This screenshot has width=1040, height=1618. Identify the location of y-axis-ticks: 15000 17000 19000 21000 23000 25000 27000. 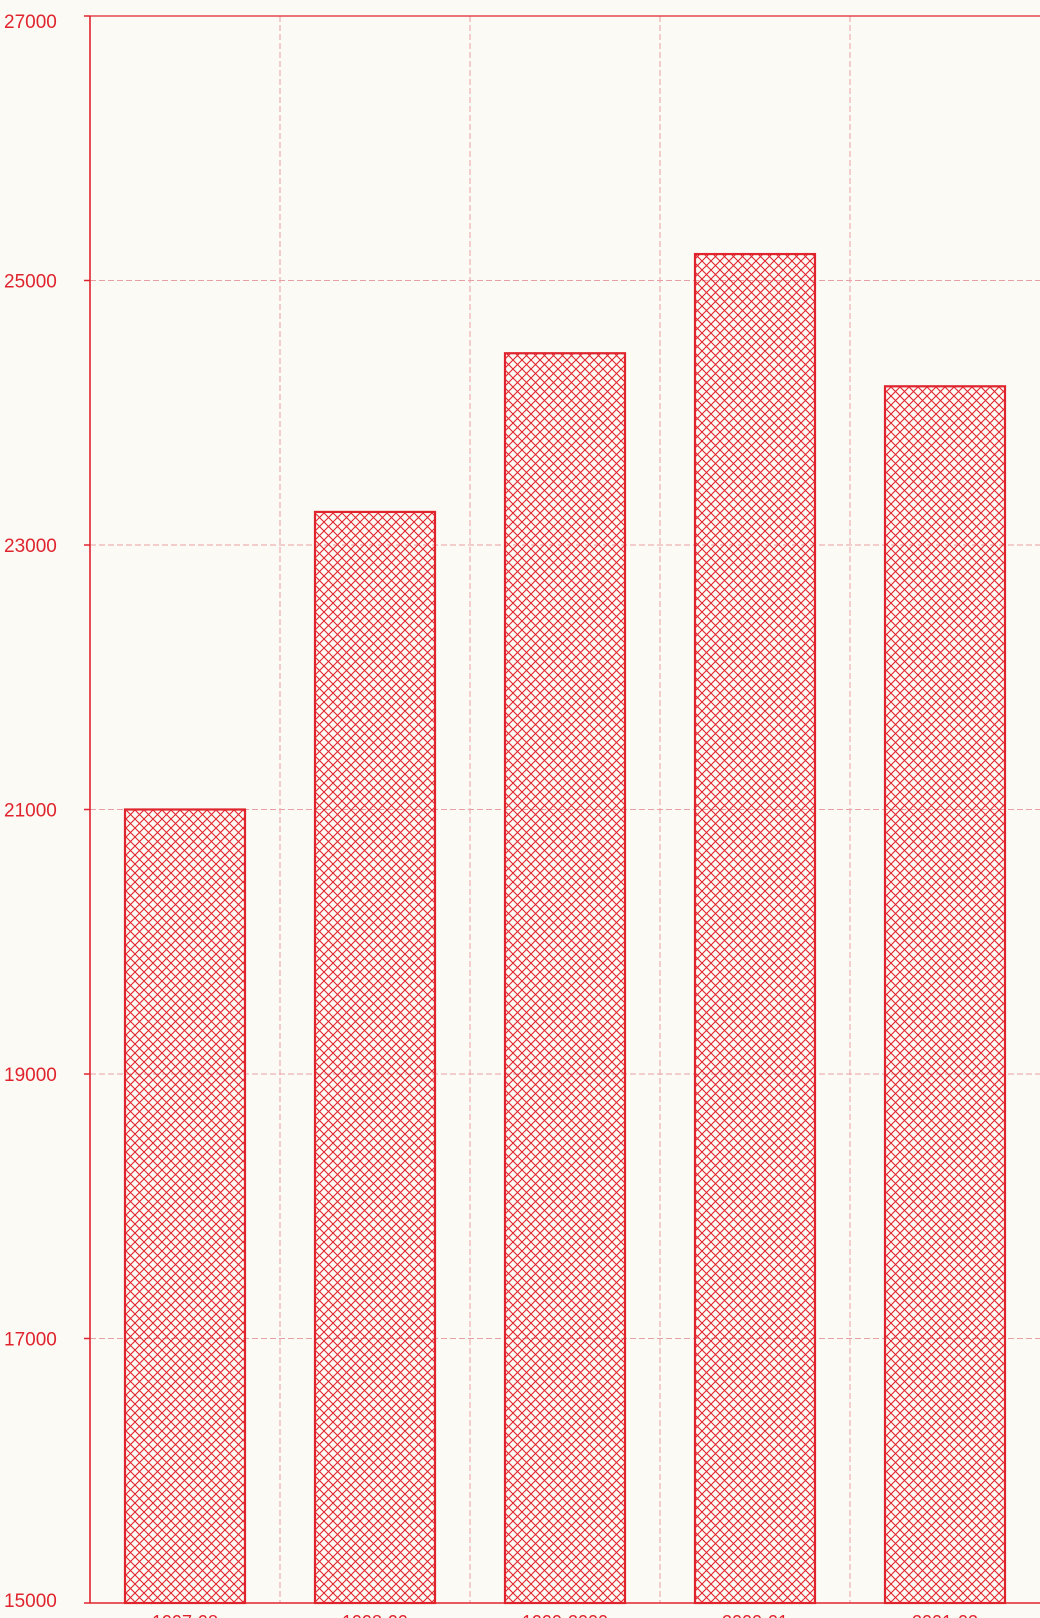
(47, 812).